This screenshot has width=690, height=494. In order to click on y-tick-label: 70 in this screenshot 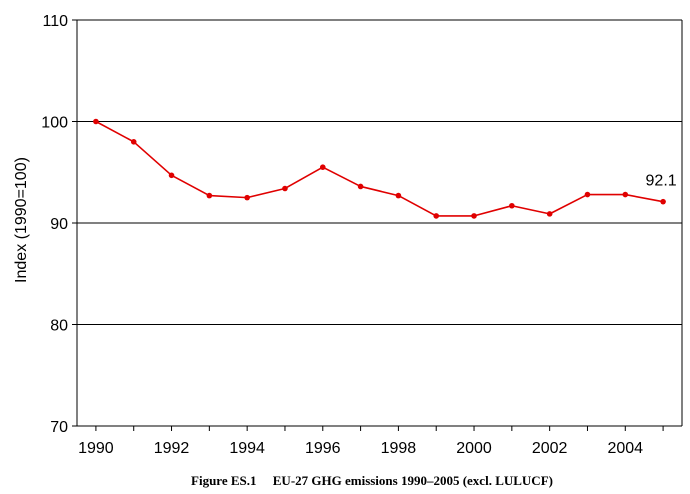, I will do `click(59, 427)`.